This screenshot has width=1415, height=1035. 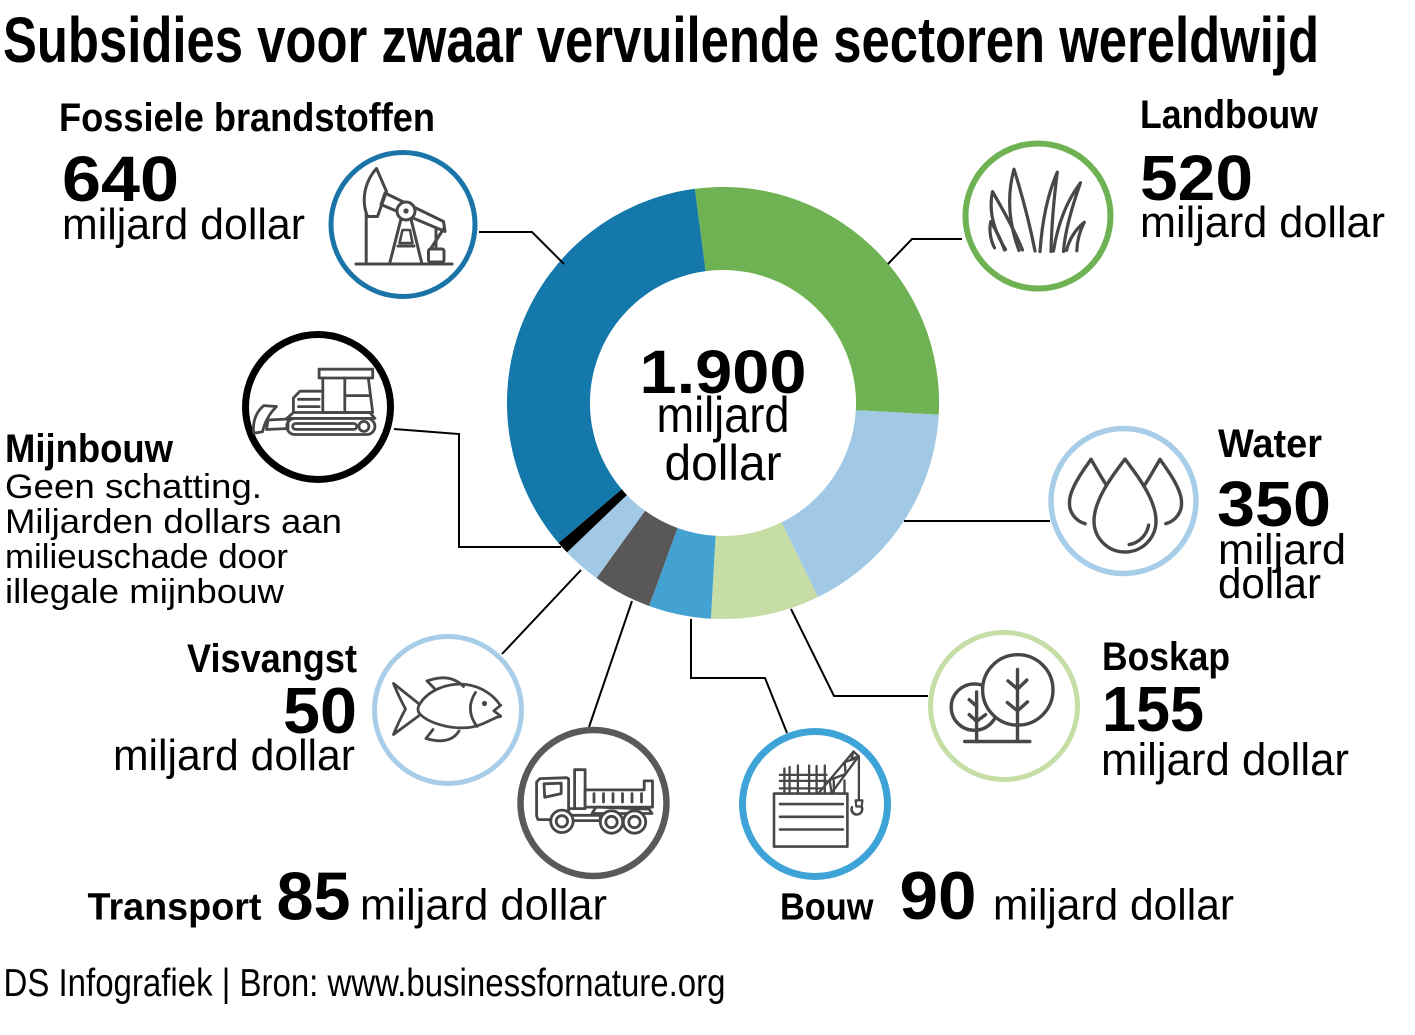 What do you see at coordinates (827, 908) in the screenshot?
I see `svg-text: Bouw` at bounding box center [827, 908].